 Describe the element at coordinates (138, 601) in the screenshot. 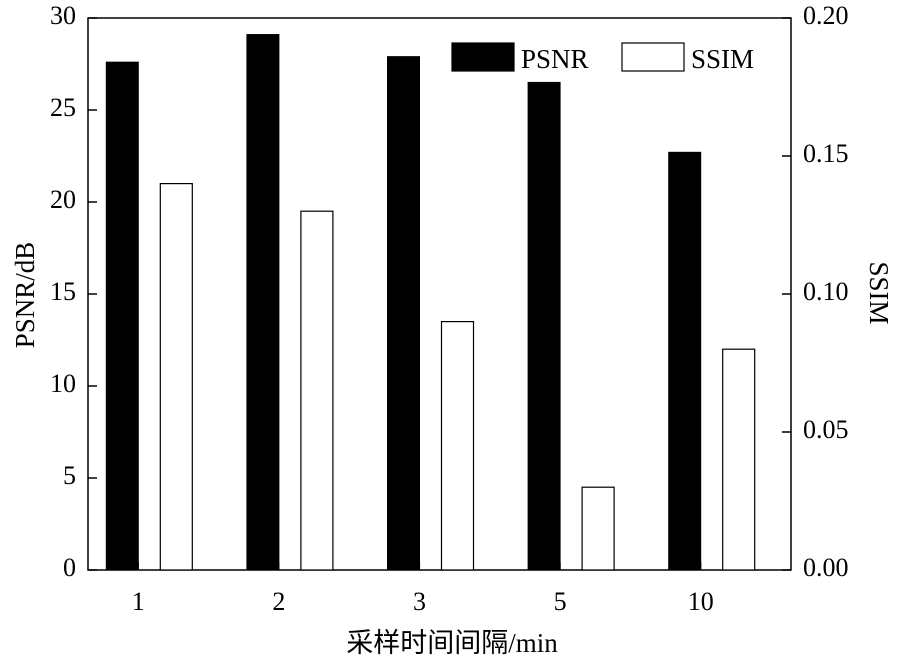

I see `x-tick-label: 1` at that location.